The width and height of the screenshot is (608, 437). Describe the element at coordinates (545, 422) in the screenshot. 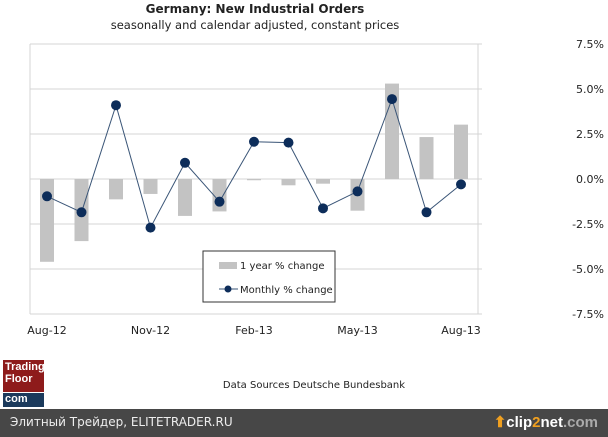

I see `clip2net-logo: ⬆clip2net.com` at that location.